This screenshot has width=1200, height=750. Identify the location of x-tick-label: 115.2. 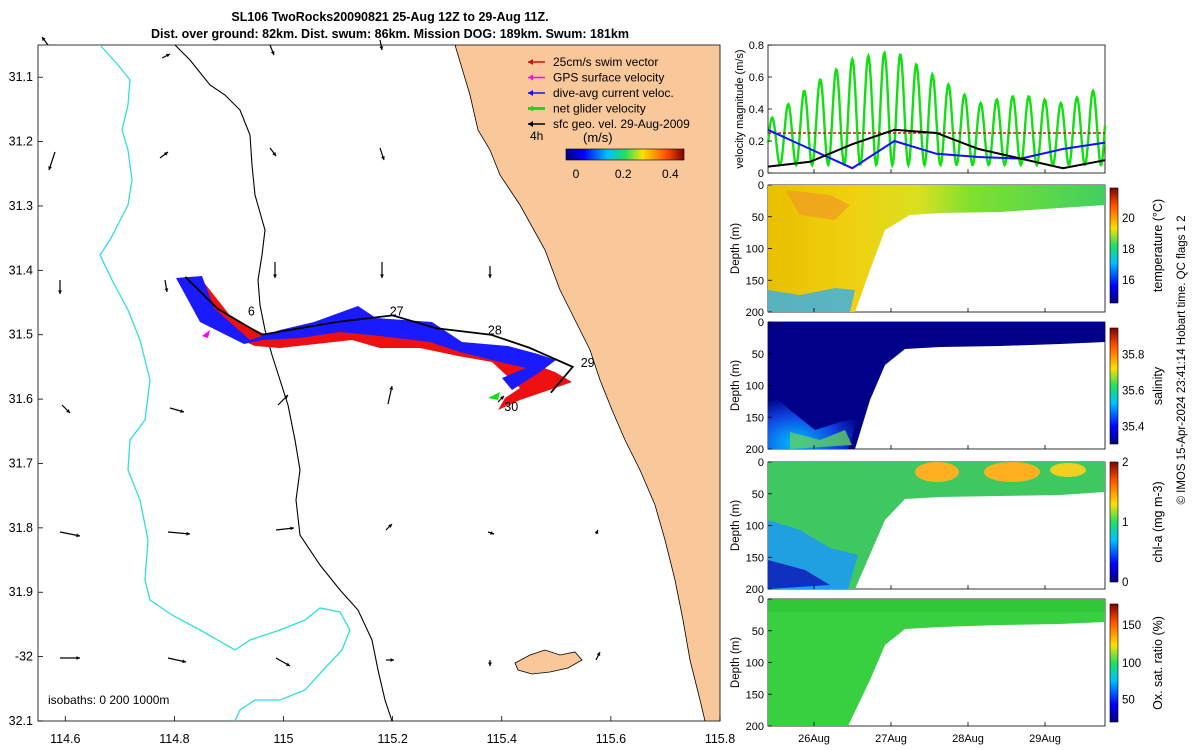
(392, 739).